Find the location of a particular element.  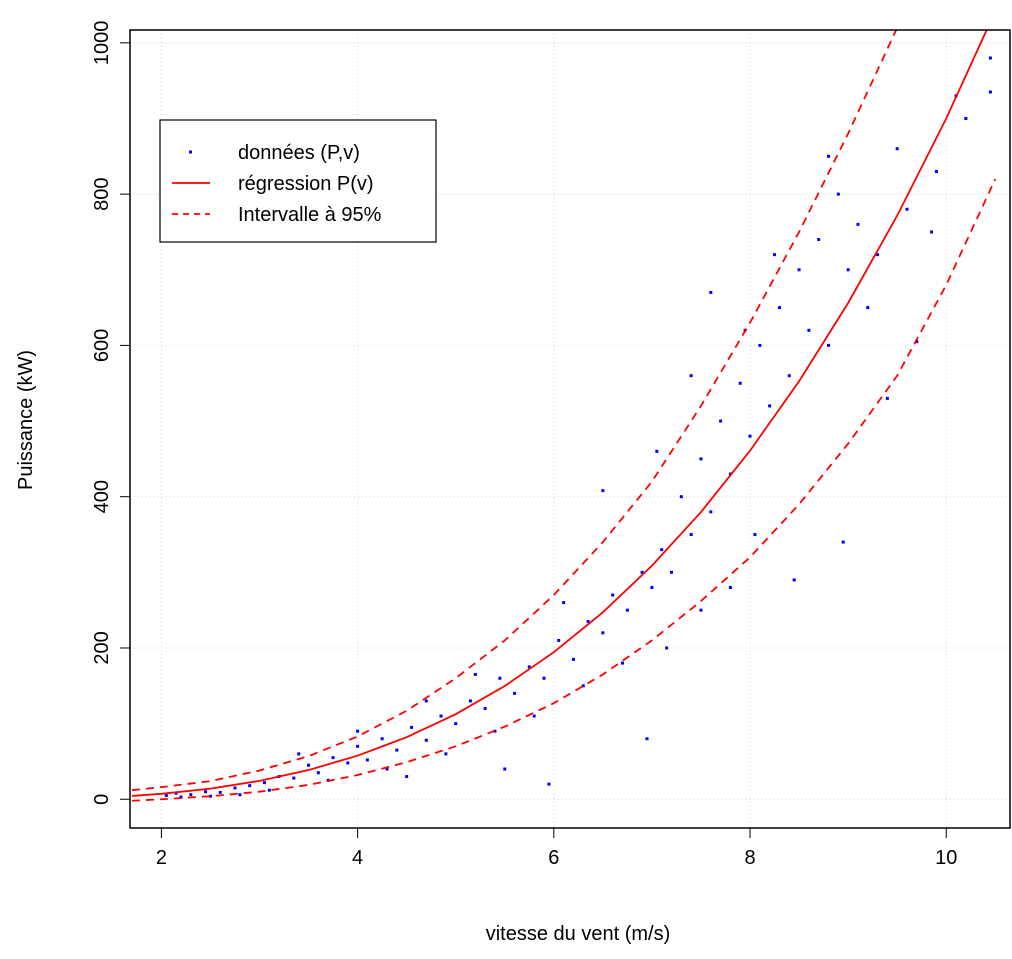

y-tick-label: 800 is located at coordinates (102, 193).